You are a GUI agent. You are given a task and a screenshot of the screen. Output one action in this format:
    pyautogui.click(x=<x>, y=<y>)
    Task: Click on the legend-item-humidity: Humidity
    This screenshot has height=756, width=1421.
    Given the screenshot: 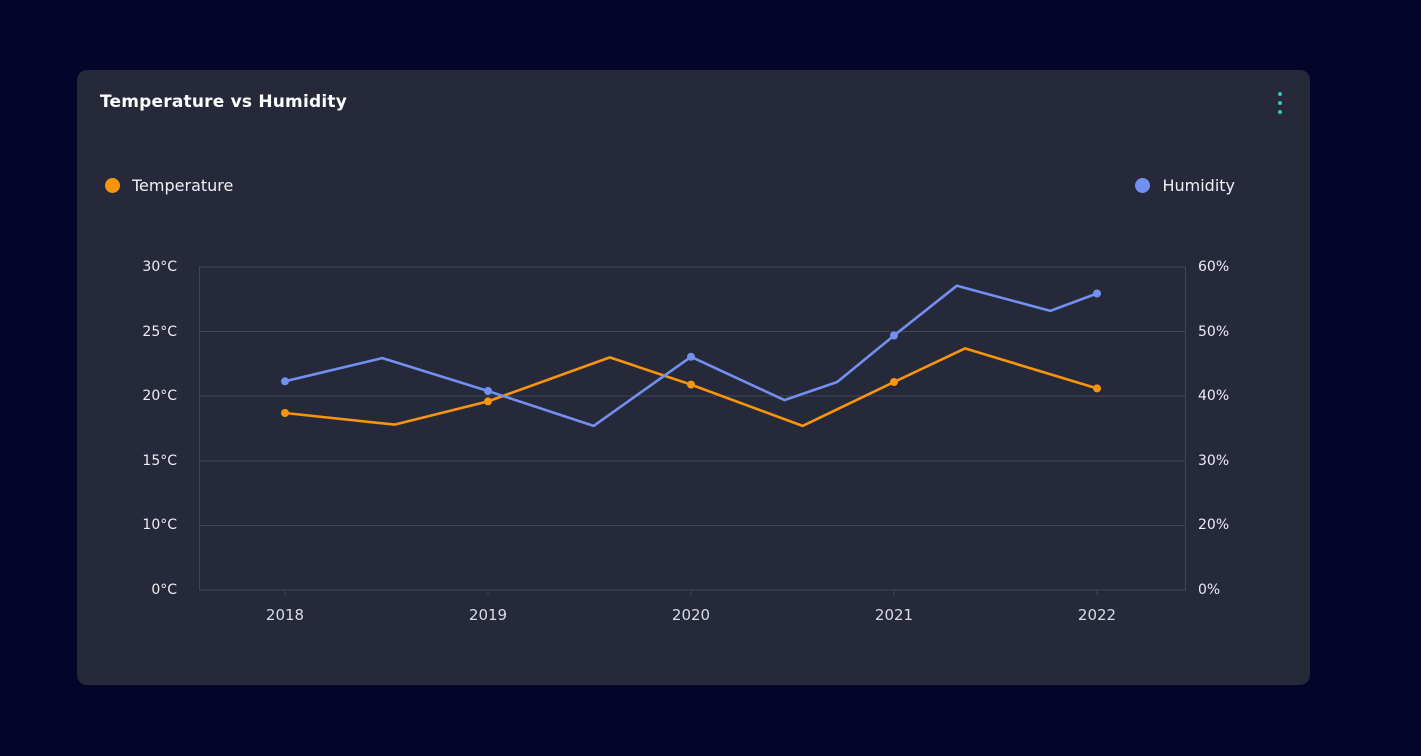 What is the action you would take?
    pyautogui.click(x=1185, y=185)
    